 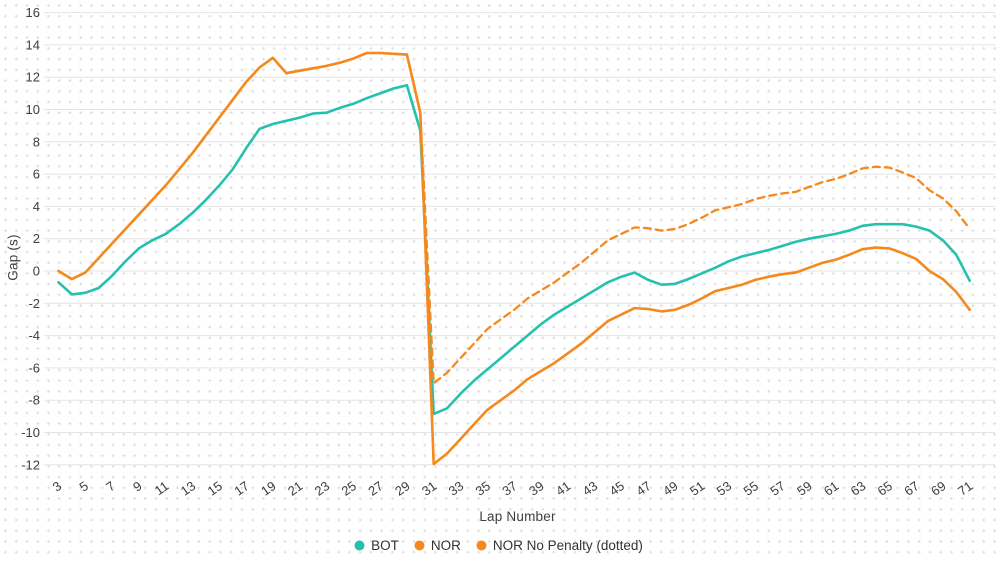 I want to click on x-tick-label-21: 21, so click(x=295, y=488).